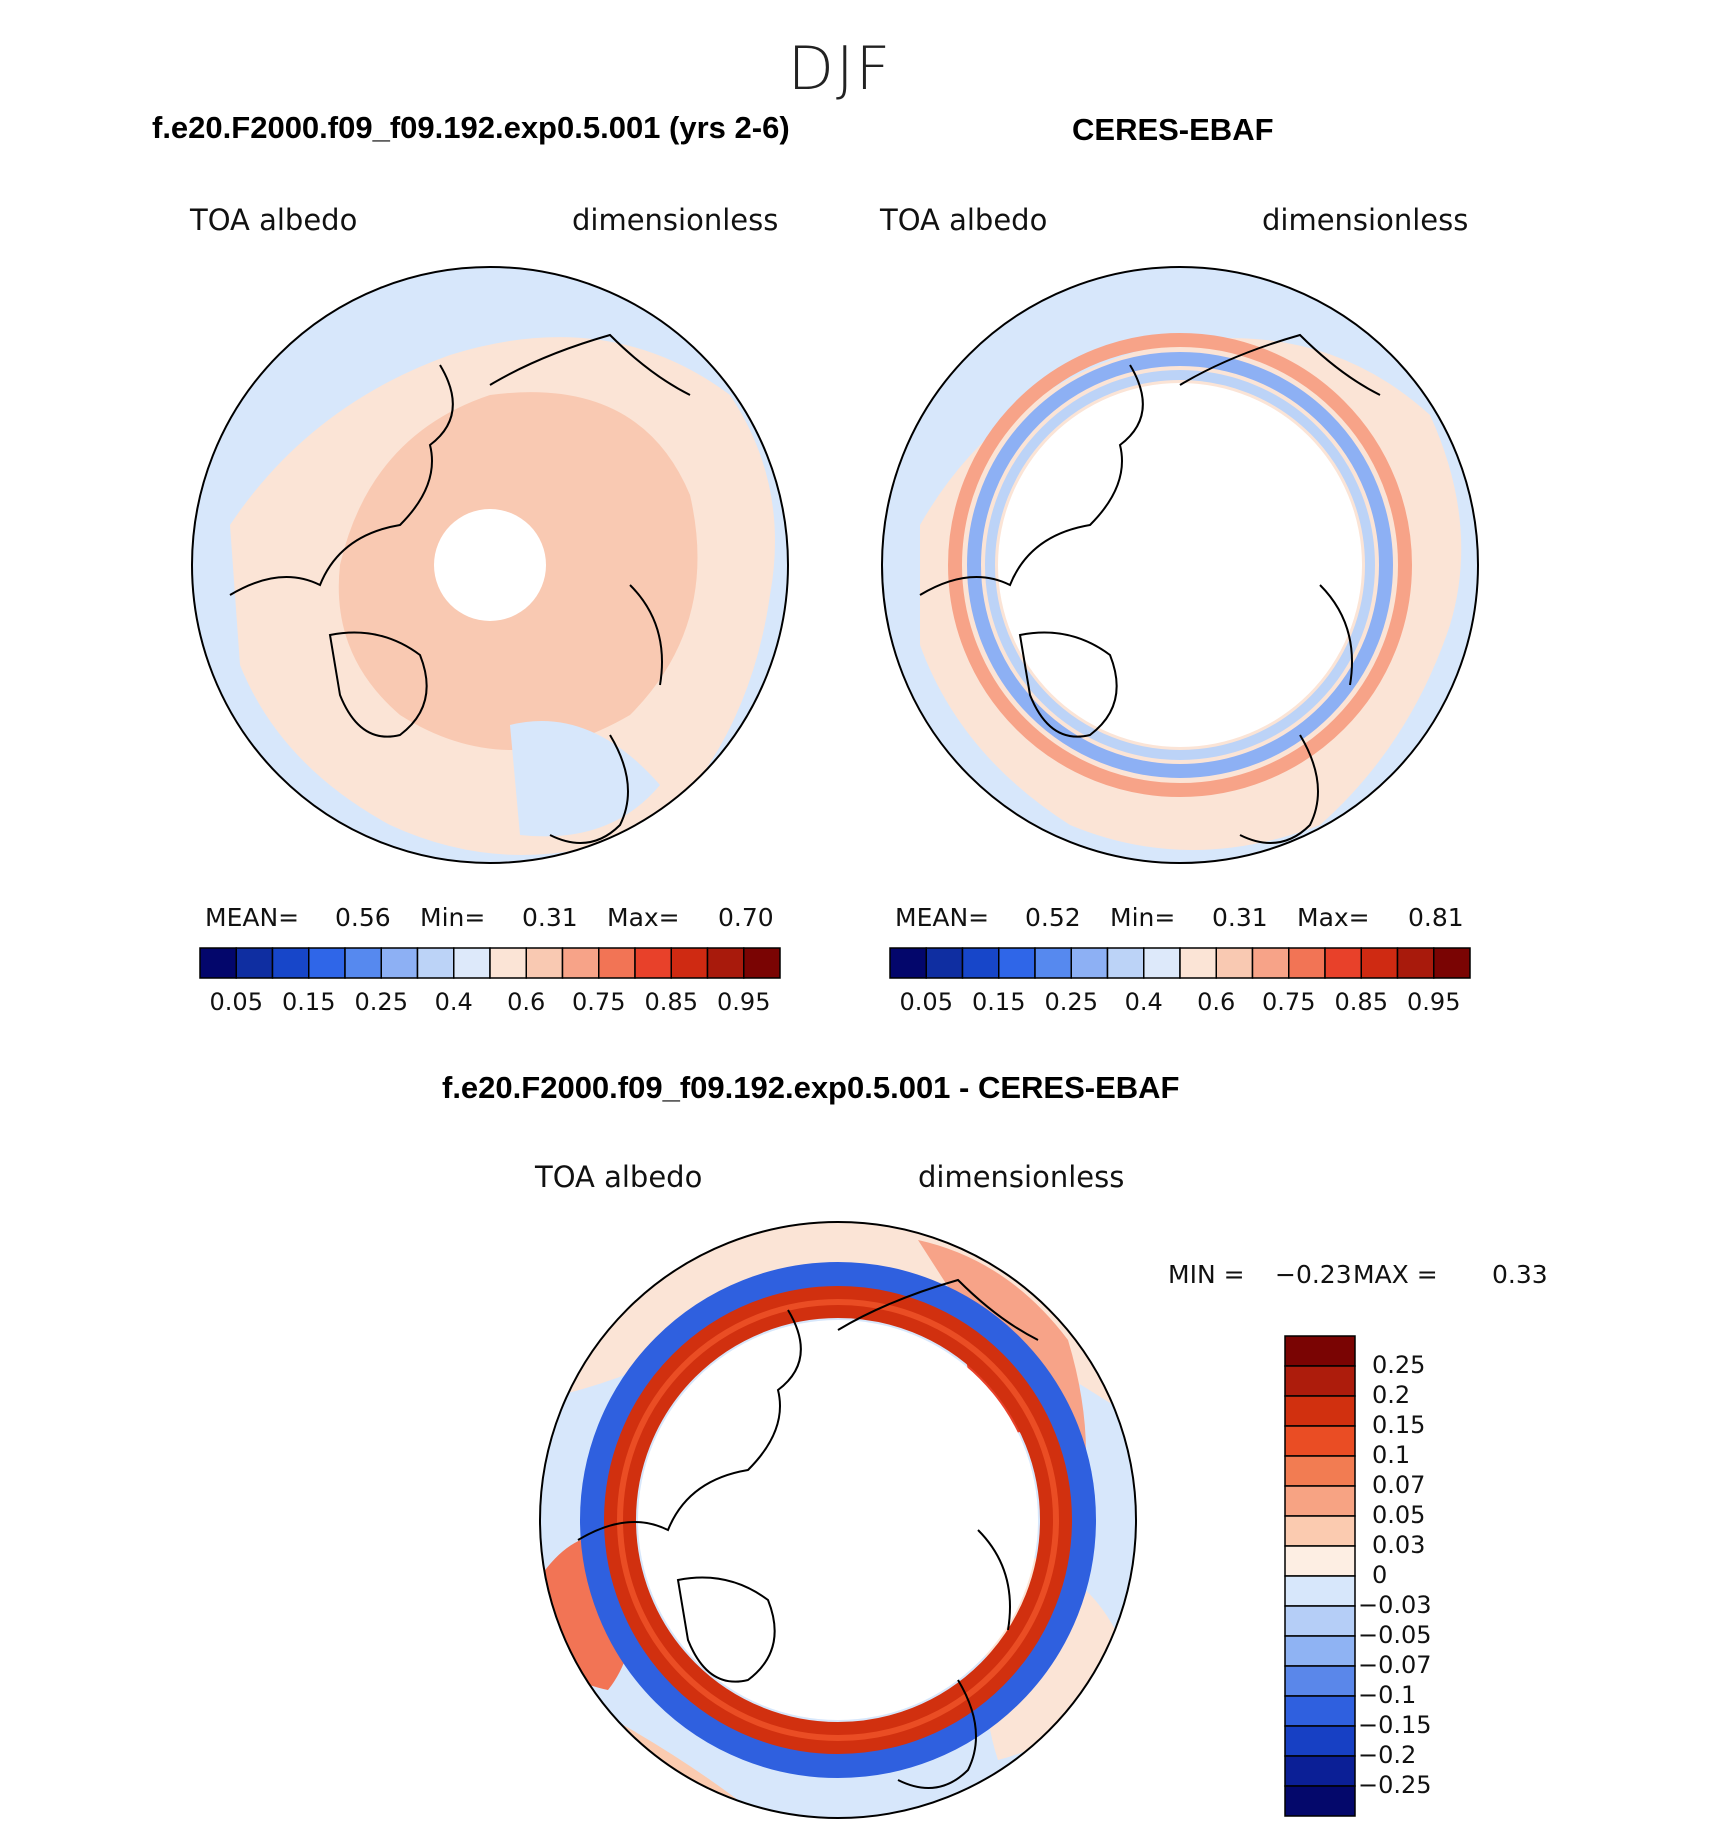  What do you see at coordinates (1395, 1785) in the screenshot?
I see `colorbar-tick-label: −0.25` at bounding box center [1395, 1785].